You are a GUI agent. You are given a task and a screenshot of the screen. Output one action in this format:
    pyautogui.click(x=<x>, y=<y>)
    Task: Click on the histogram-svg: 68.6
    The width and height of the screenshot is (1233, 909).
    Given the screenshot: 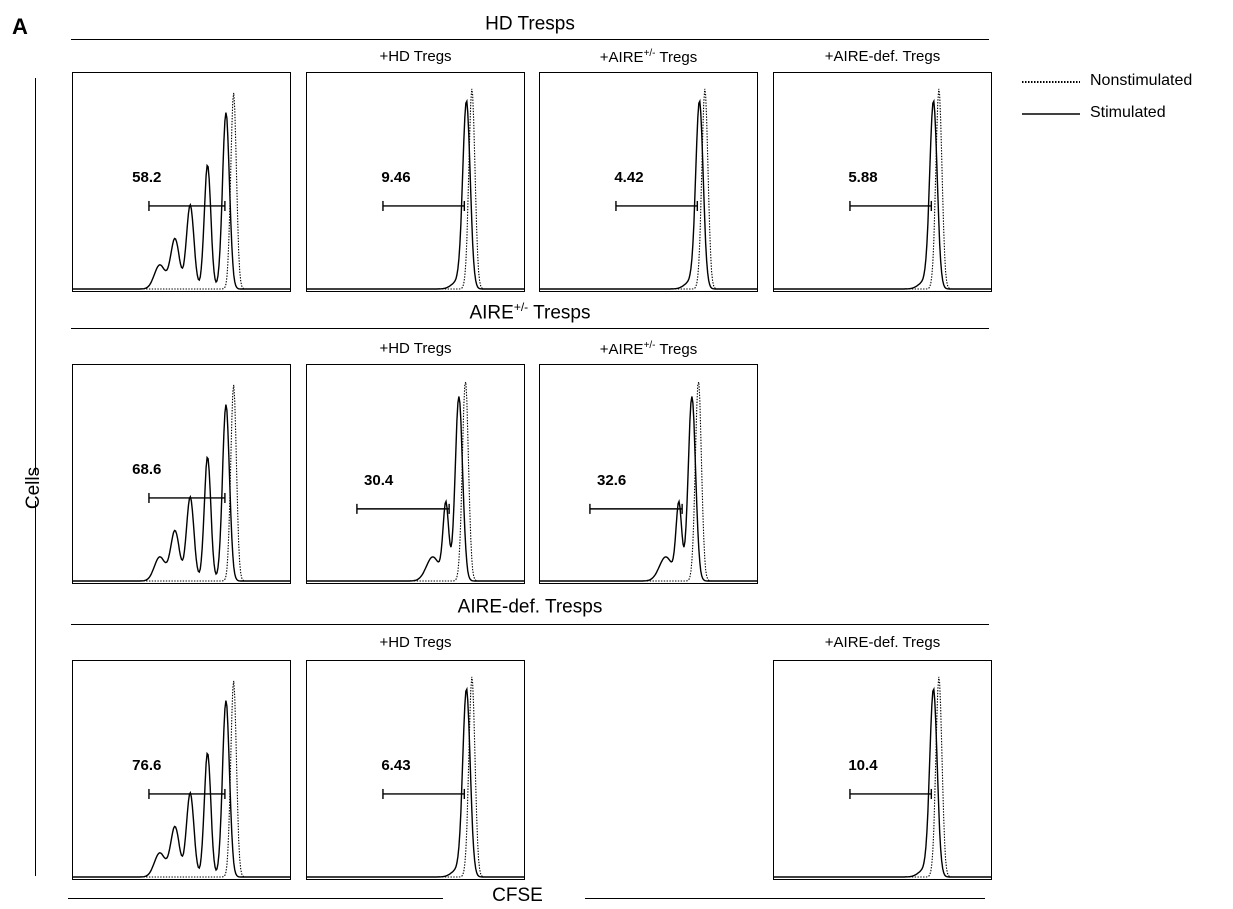 What is the action you would take?
    pyautogui.click(x=181, y=483)
    